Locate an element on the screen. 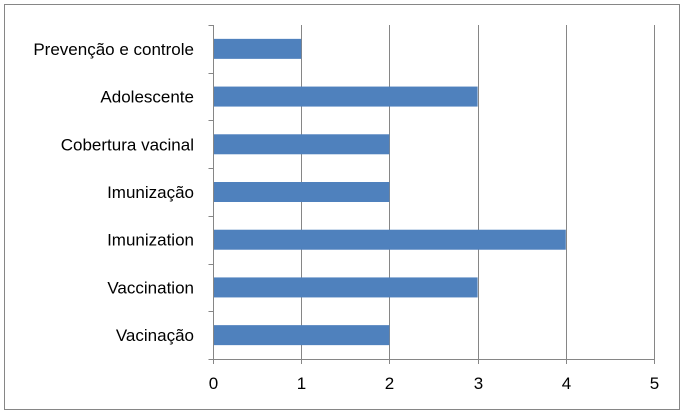  y-category-label: Vaccination is located at coordinates (150, 287).